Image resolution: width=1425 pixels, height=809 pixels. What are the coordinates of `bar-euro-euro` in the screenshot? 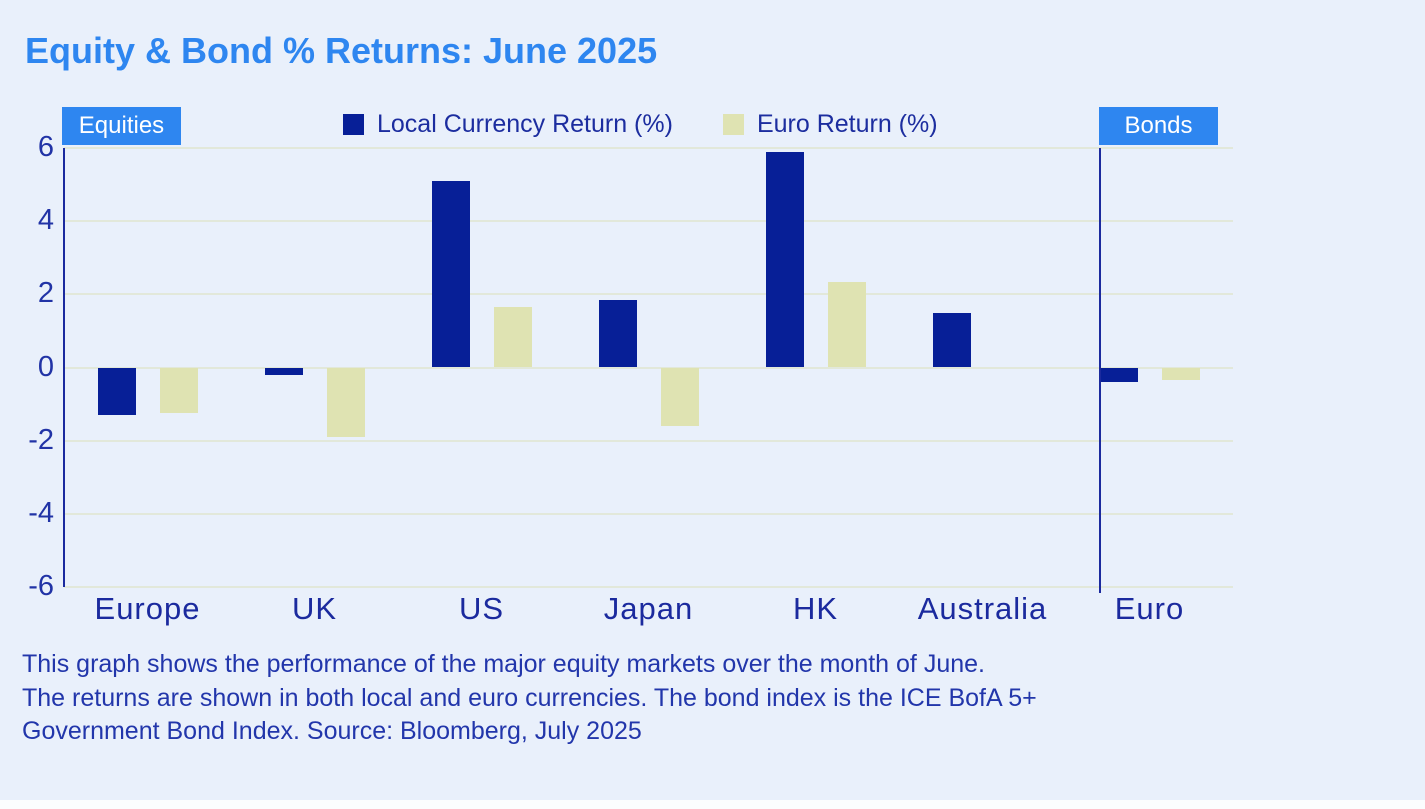 It's located at (1180, 374).